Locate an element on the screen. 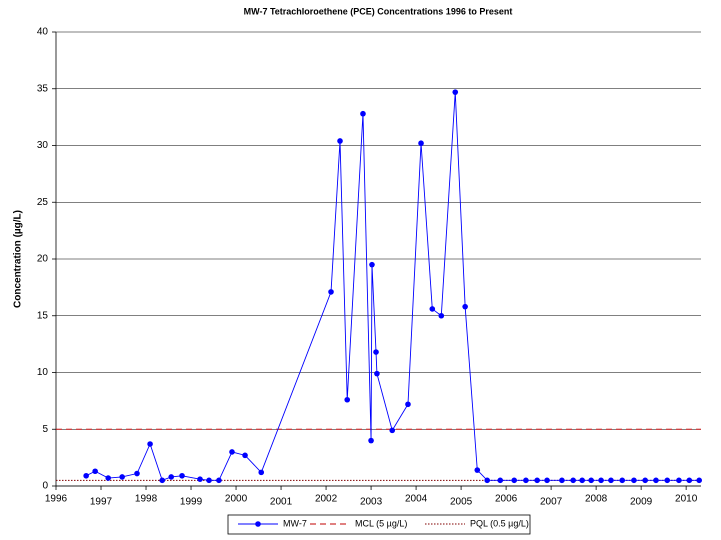 Image resolution: width=721 pixels, height=540 pixels. y-tick-label: 40 is located at coordinates (43, 32).